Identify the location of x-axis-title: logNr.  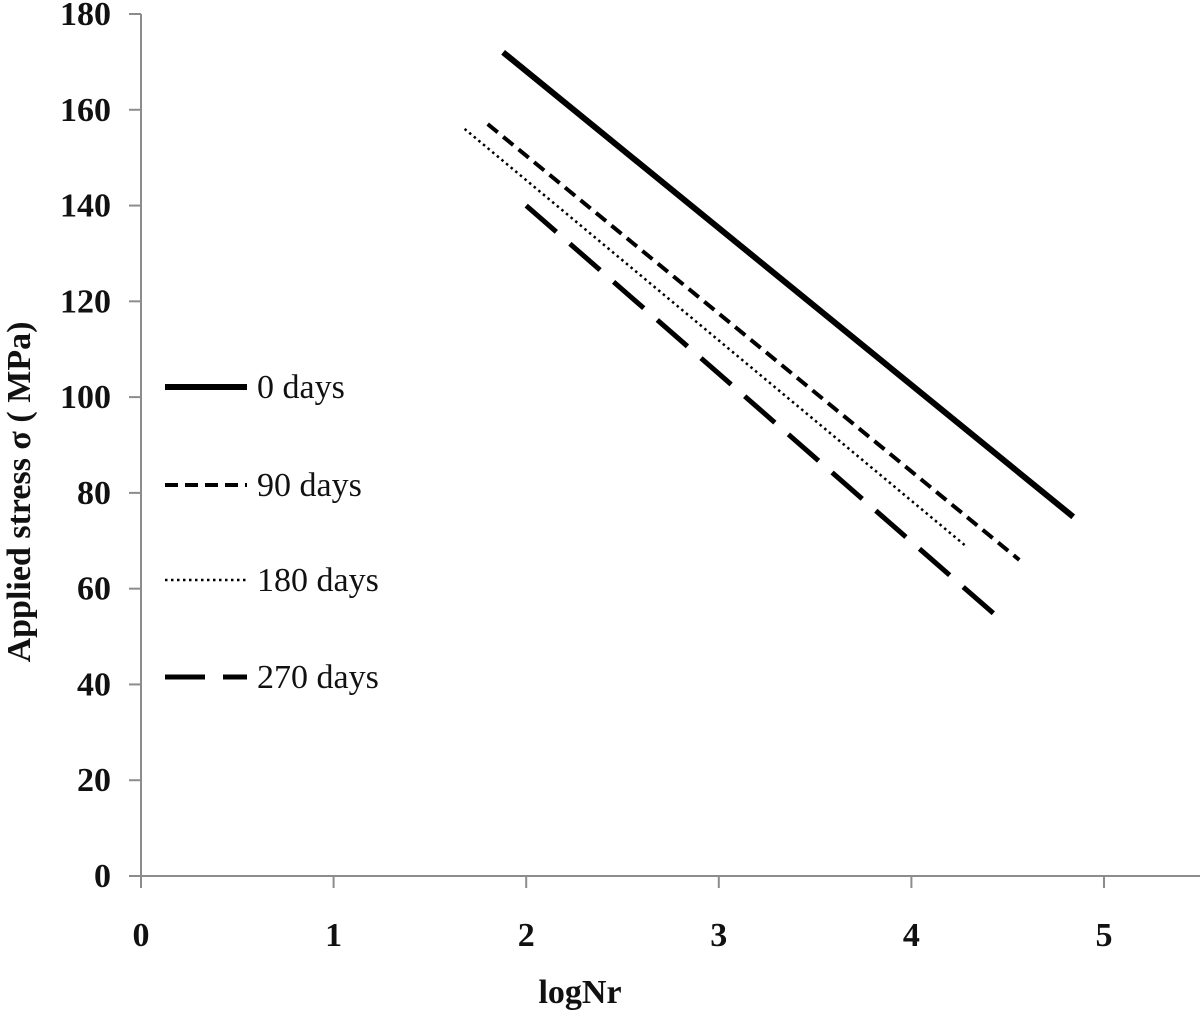
(579, 992).